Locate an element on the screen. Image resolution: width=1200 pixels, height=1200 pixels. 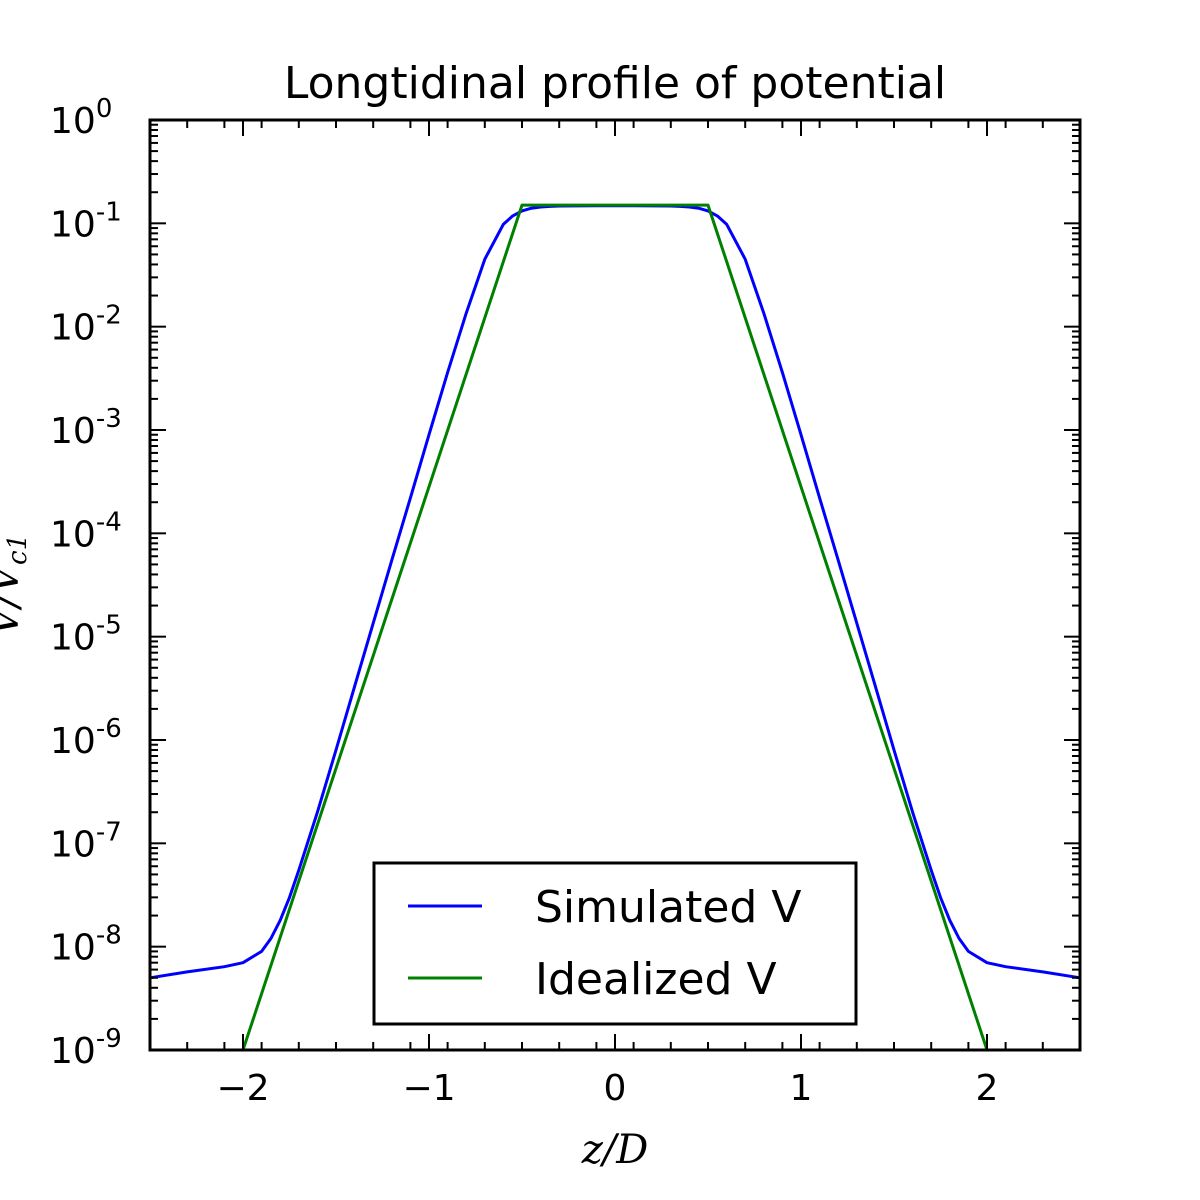
x-tick-label: 1 is located at coordinates (801, 1088).